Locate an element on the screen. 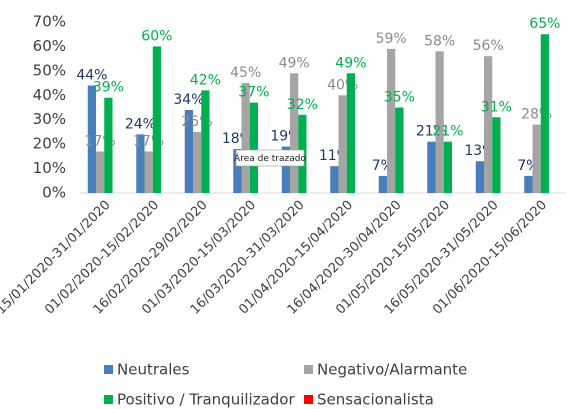 Image resolution: width=567 pixels, height=409 pixels. data-label: 35% is located at coordinates (399, 98).